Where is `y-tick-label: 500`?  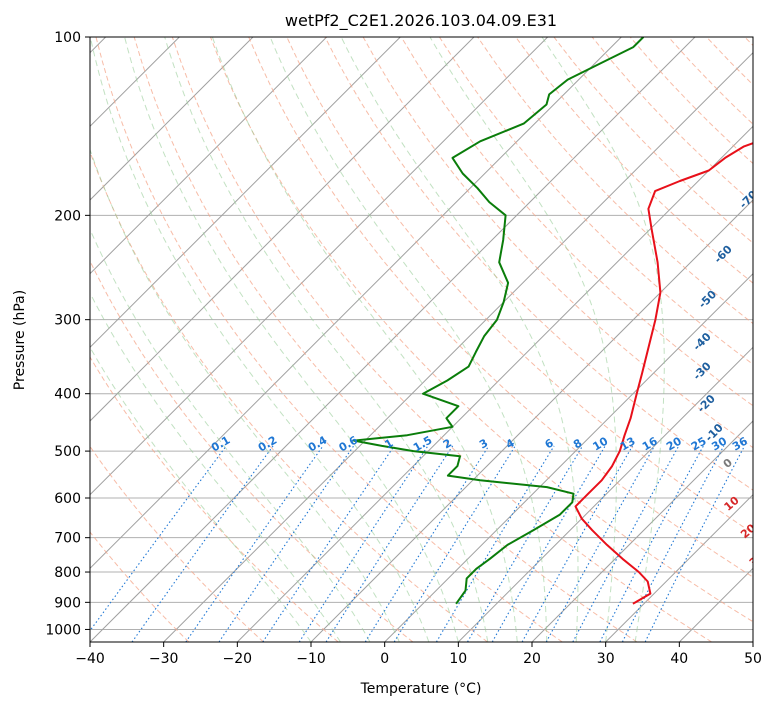 y-tick-label: 500 is located at coordinates (67, 452).